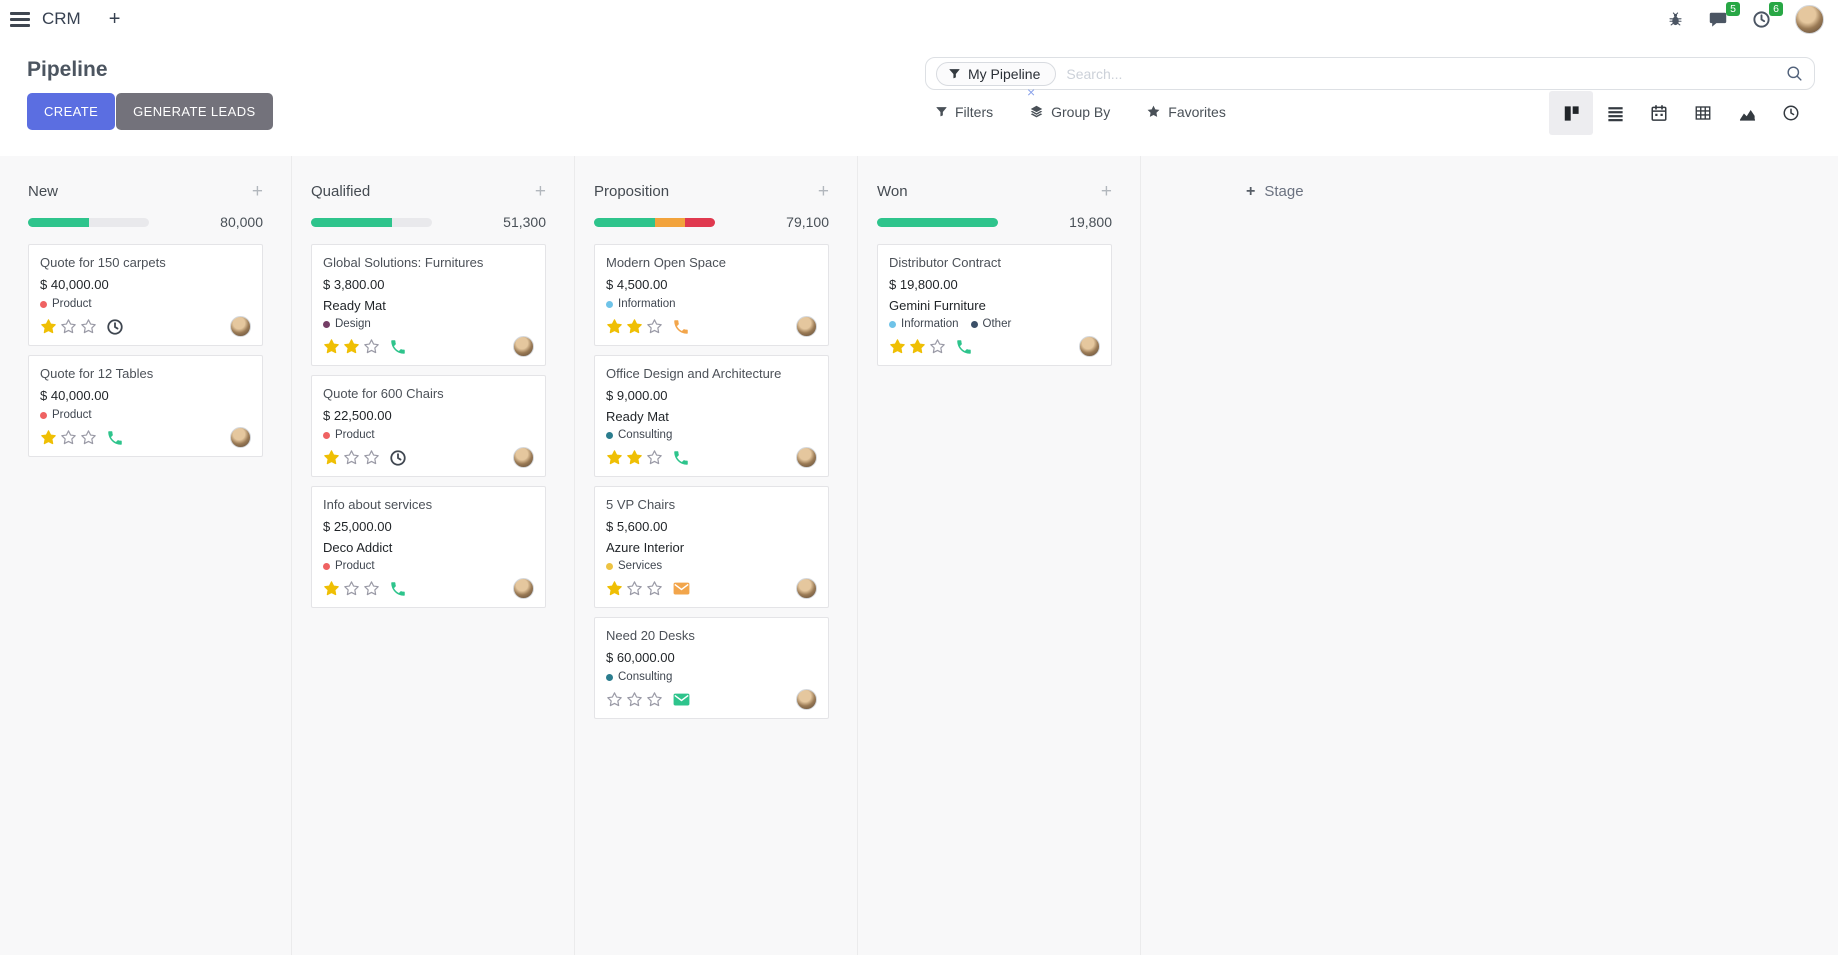  I want to click on search-bar: My Pipeline, so click(1370, 73).